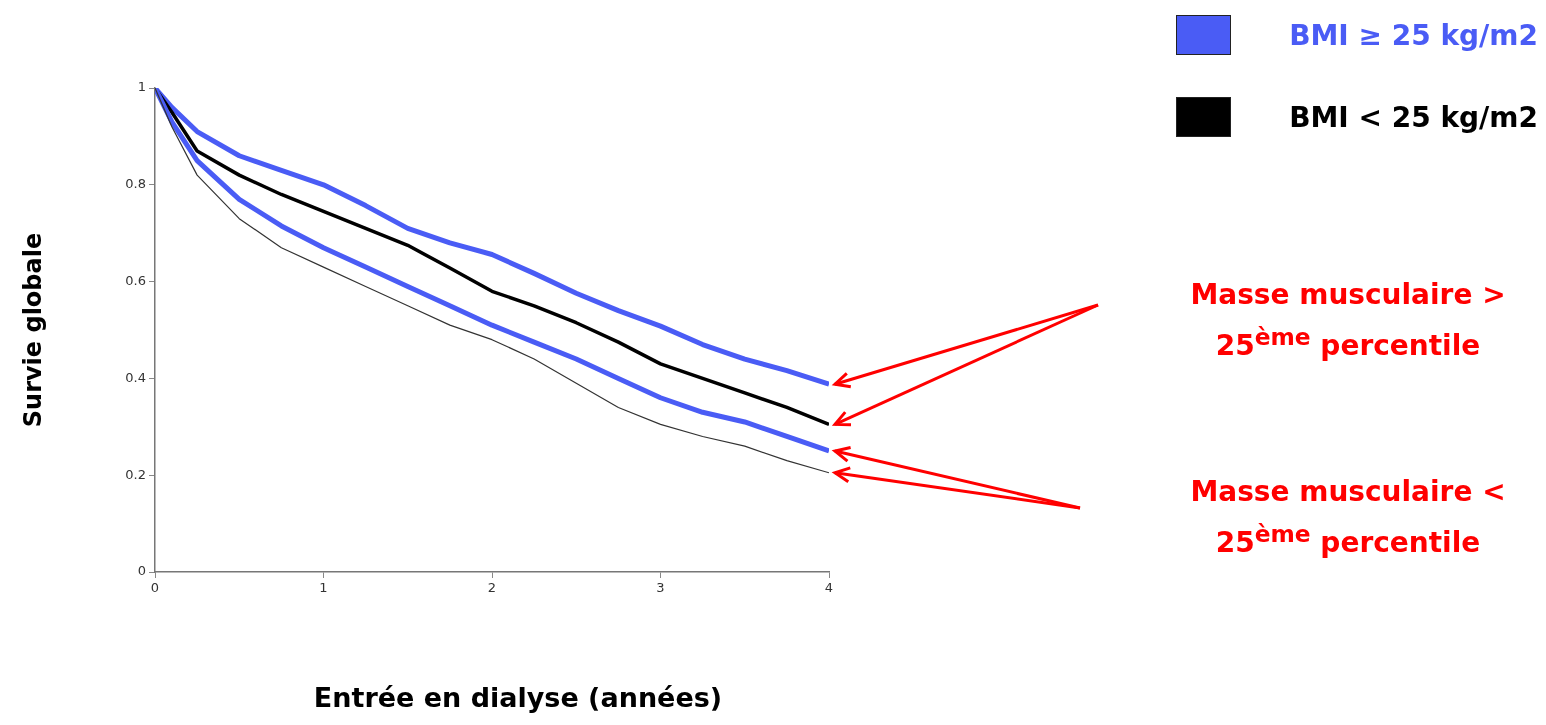  What do you see at coordinates (135, 474) in the screenshot?
I see `y-tick-label: 0.2` at bounding box center [135, 474].